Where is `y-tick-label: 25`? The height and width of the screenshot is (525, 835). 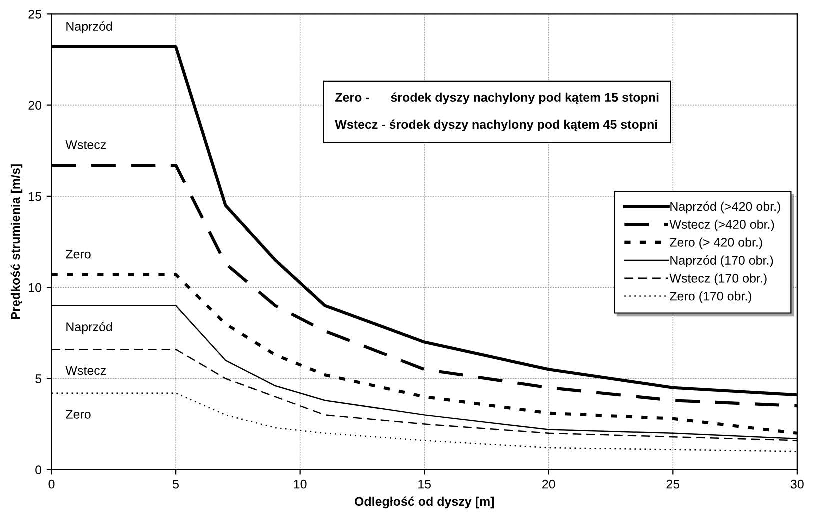
y-tick-label: 25 is located at coordinates (35, 14).